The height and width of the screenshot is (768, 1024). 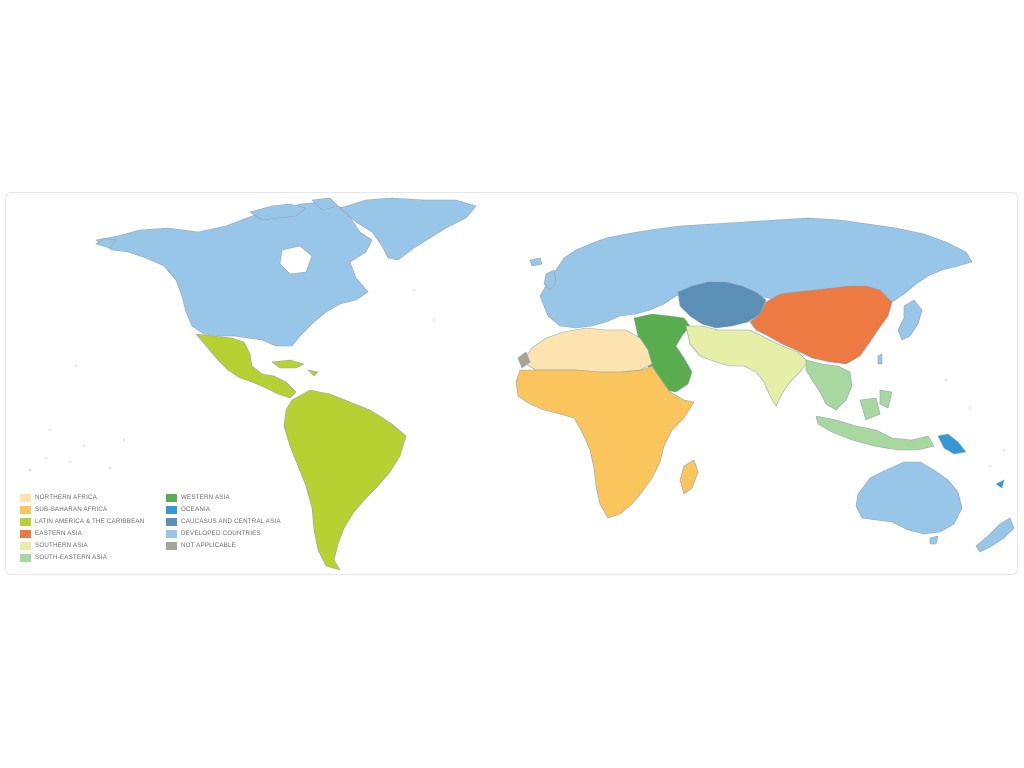 What do you see at coordinates (296, 260) in the screenshot?
I see `region-hudson-bay` at bounding box center [296, 260].